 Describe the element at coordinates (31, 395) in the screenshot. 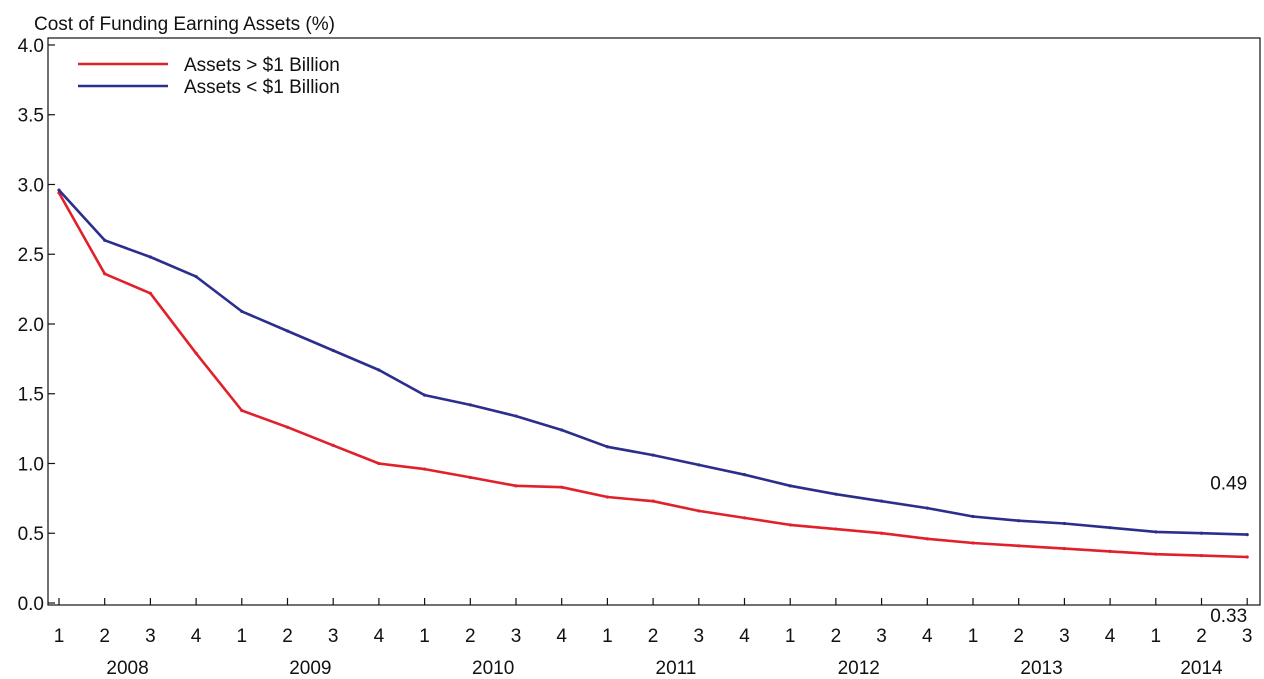

I see `y-tick-label: 1.5` at that location.